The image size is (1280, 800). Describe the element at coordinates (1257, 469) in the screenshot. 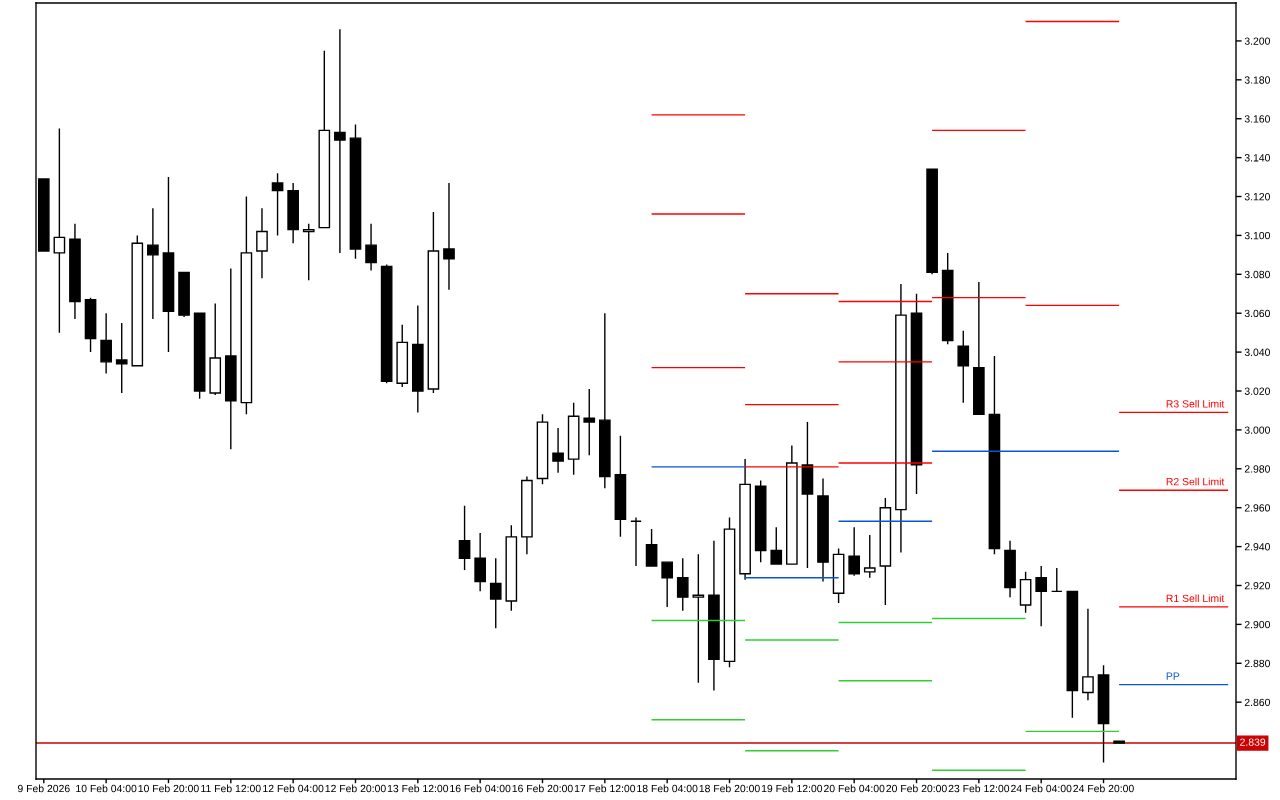

I see `y-tick-label: 2.980` at that location.